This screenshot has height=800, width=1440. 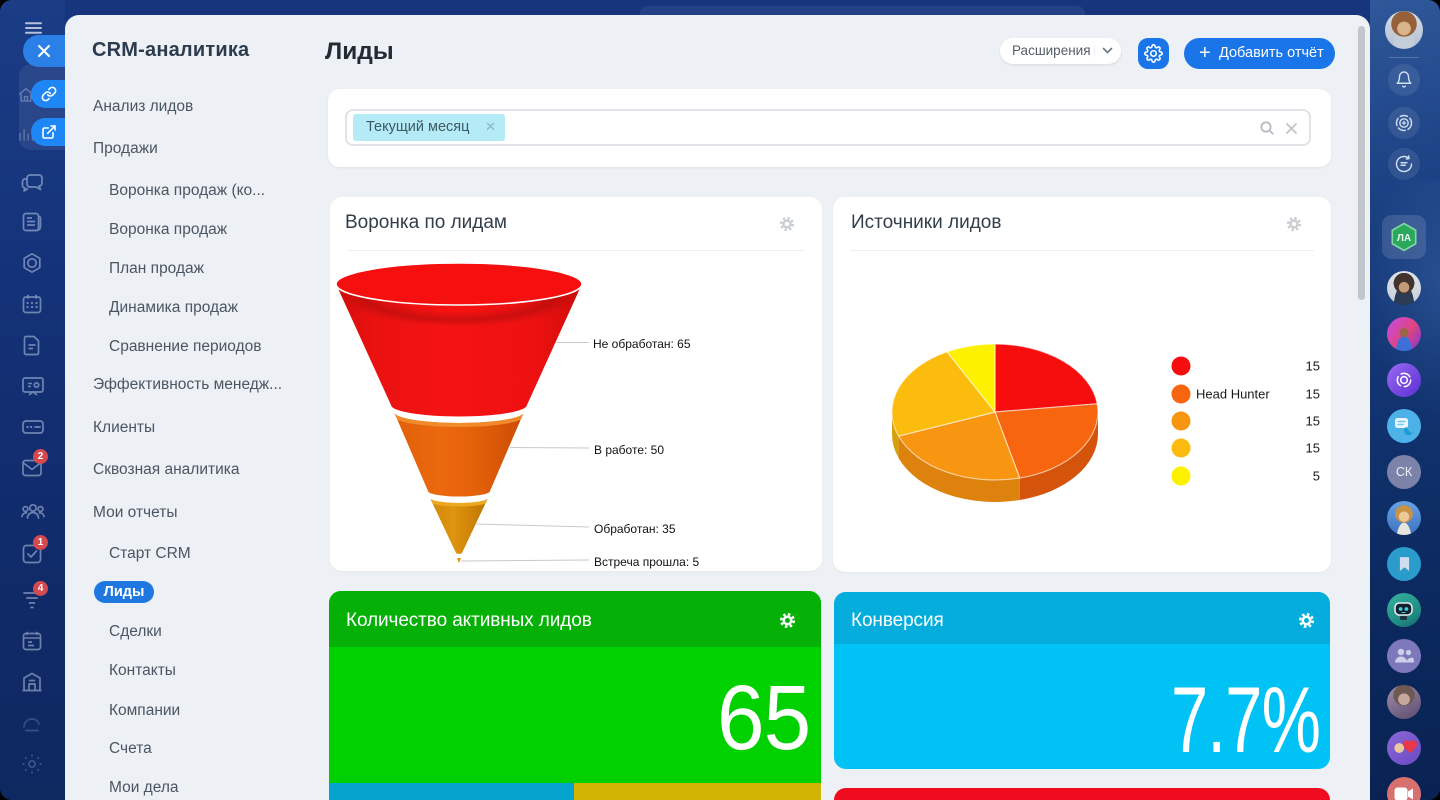 What do you see at coordinates (647, 562) in the screenshot?
I see `svg-text: Встреча прошла: 5` at bounding box center [647, 562].